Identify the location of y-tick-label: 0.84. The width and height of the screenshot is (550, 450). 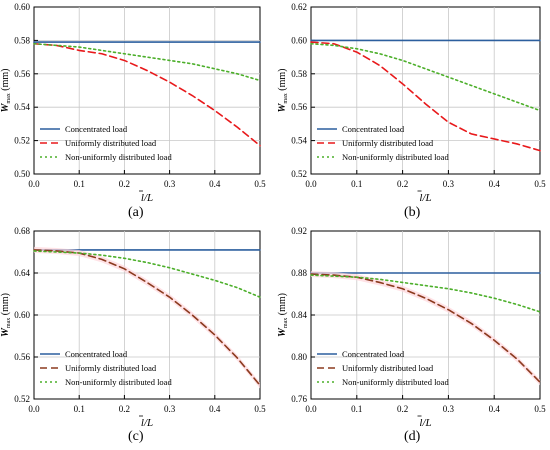
(299, 315).